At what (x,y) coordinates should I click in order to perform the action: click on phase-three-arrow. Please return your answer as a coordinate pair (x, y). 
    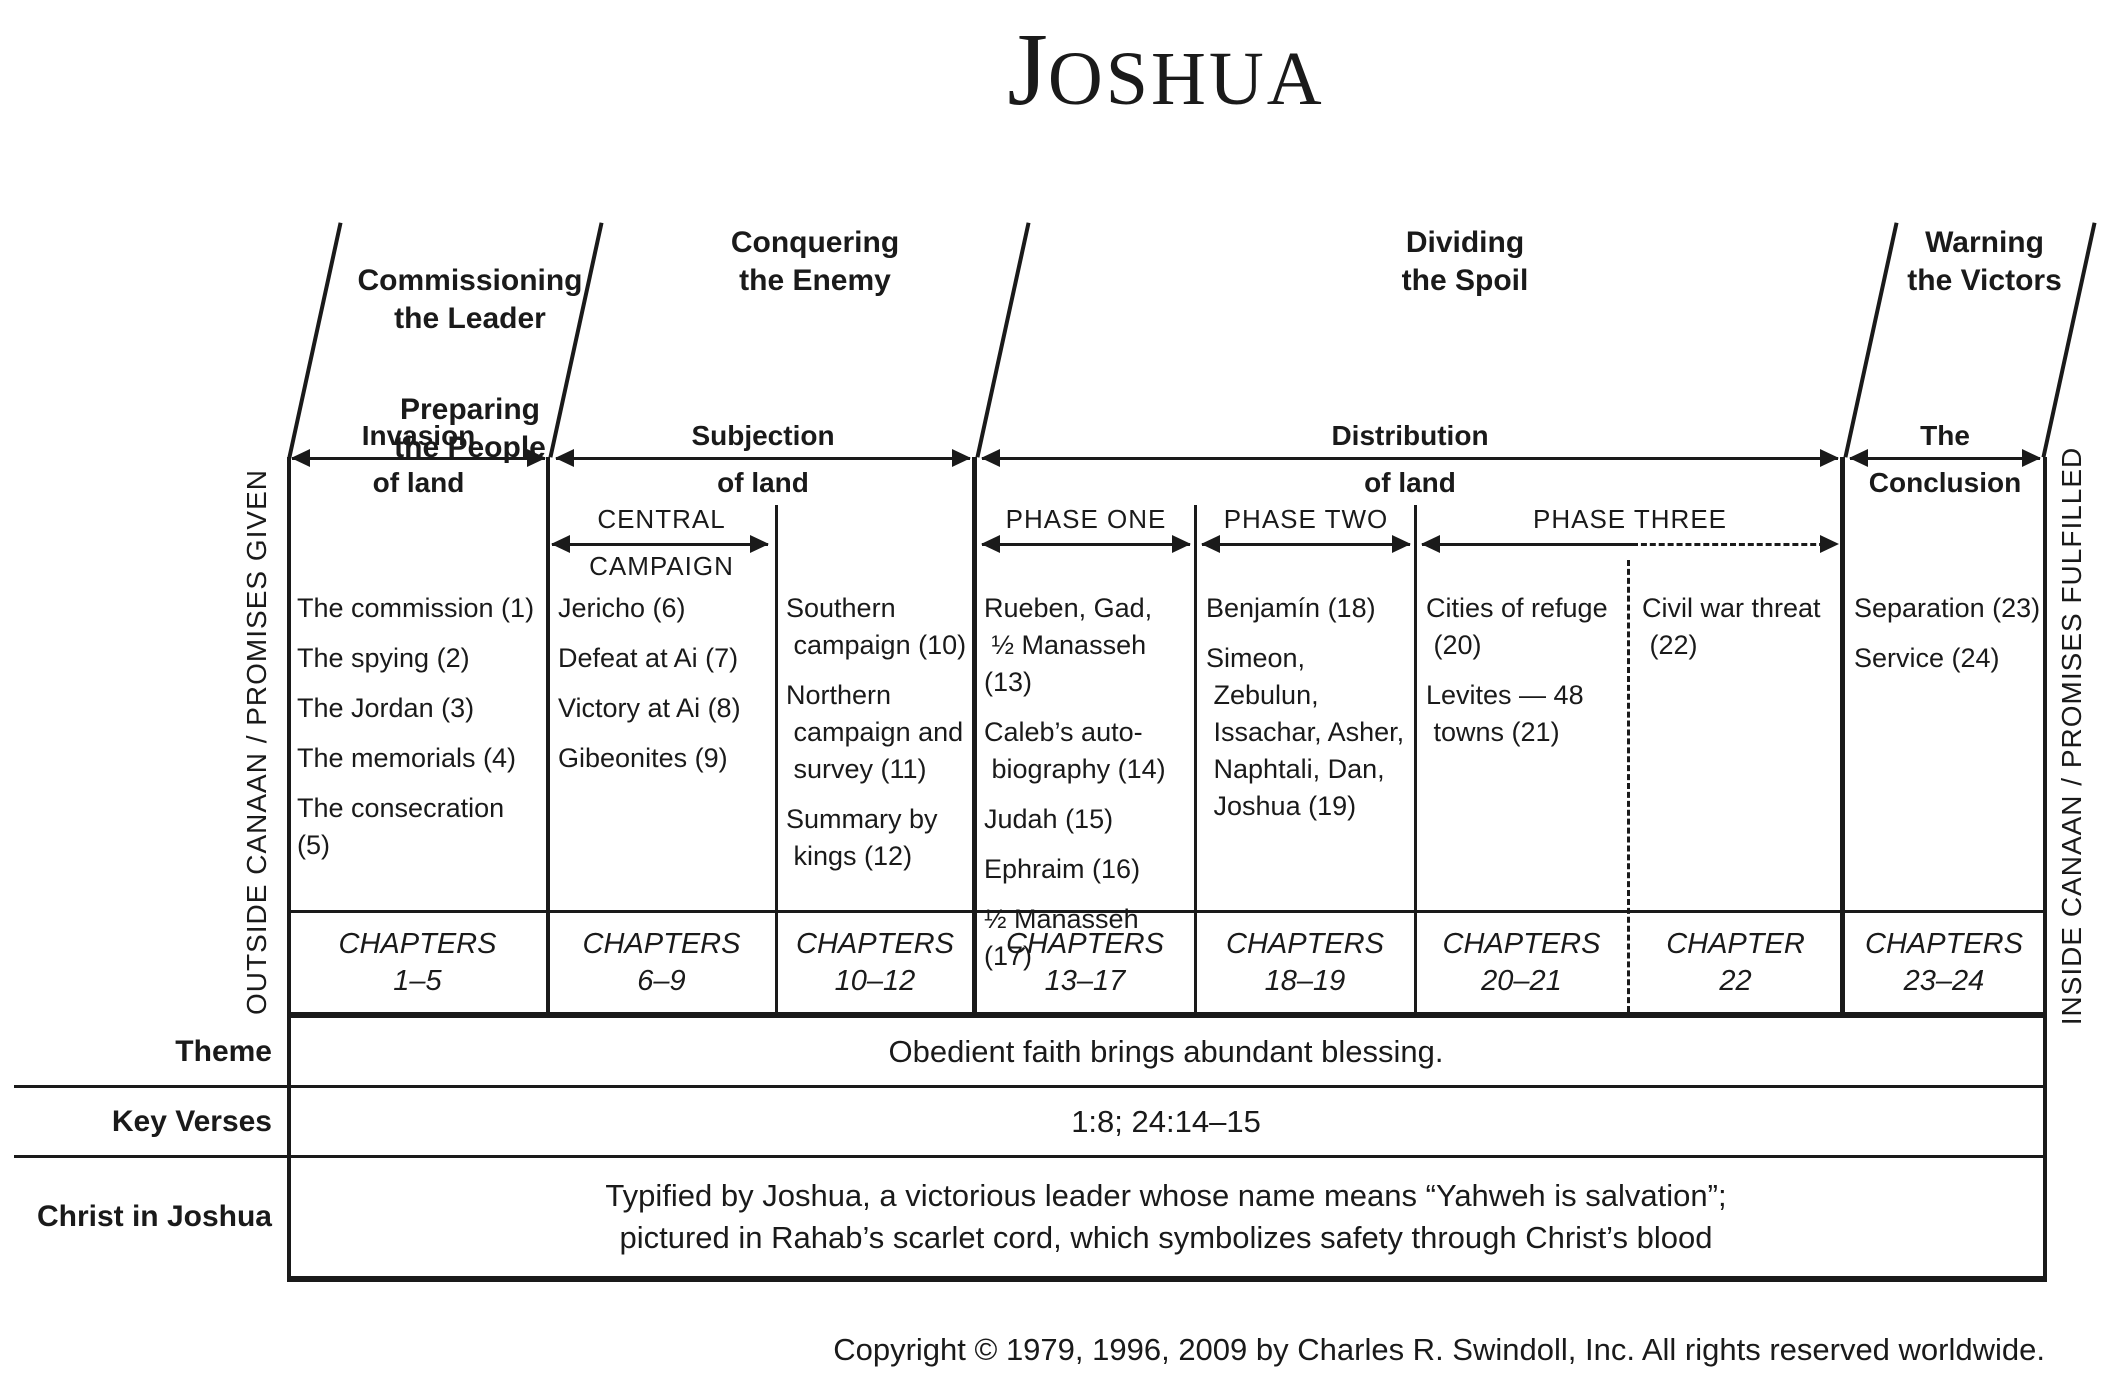
    Looking at the image, I should click on (1630, 544).